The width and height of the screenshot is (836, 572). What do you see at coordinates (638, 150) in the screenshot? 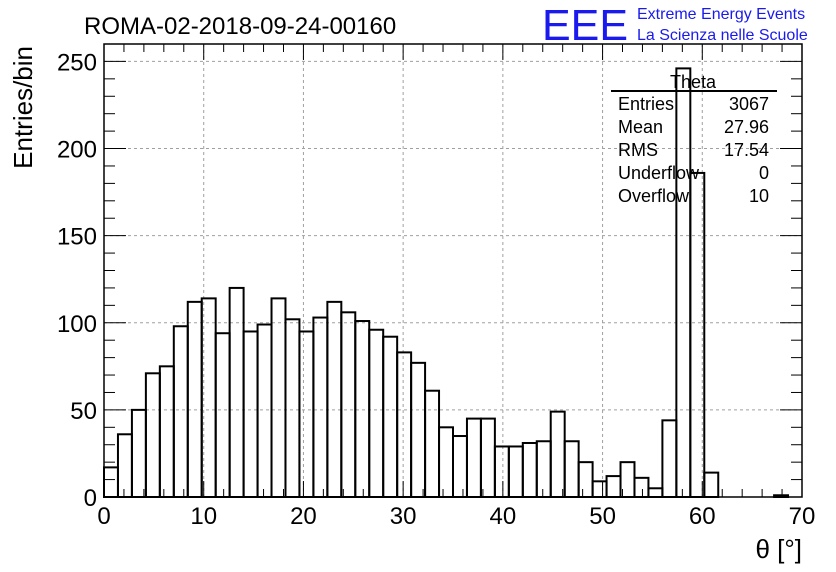
I see `stats-label: RMS` at bounding box center [638, 150].